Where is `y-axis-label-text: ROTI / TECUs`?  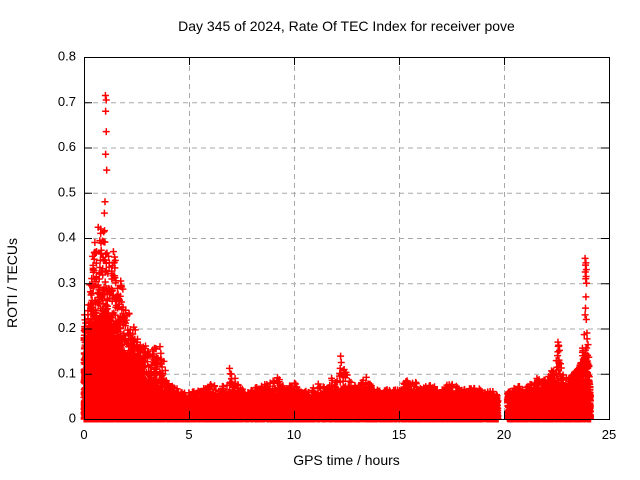
y-axis-label-text: ROTI / TECUs is located at coordinates (12, 283).